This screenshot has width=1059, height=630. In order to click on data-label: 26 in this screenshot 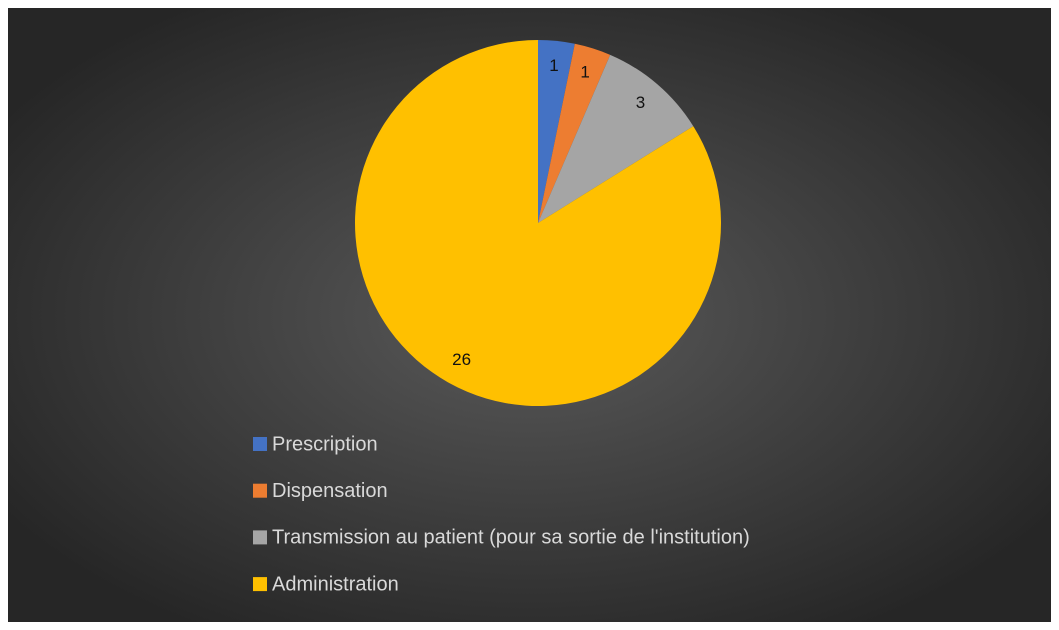, I will do `click(461, 359)`.